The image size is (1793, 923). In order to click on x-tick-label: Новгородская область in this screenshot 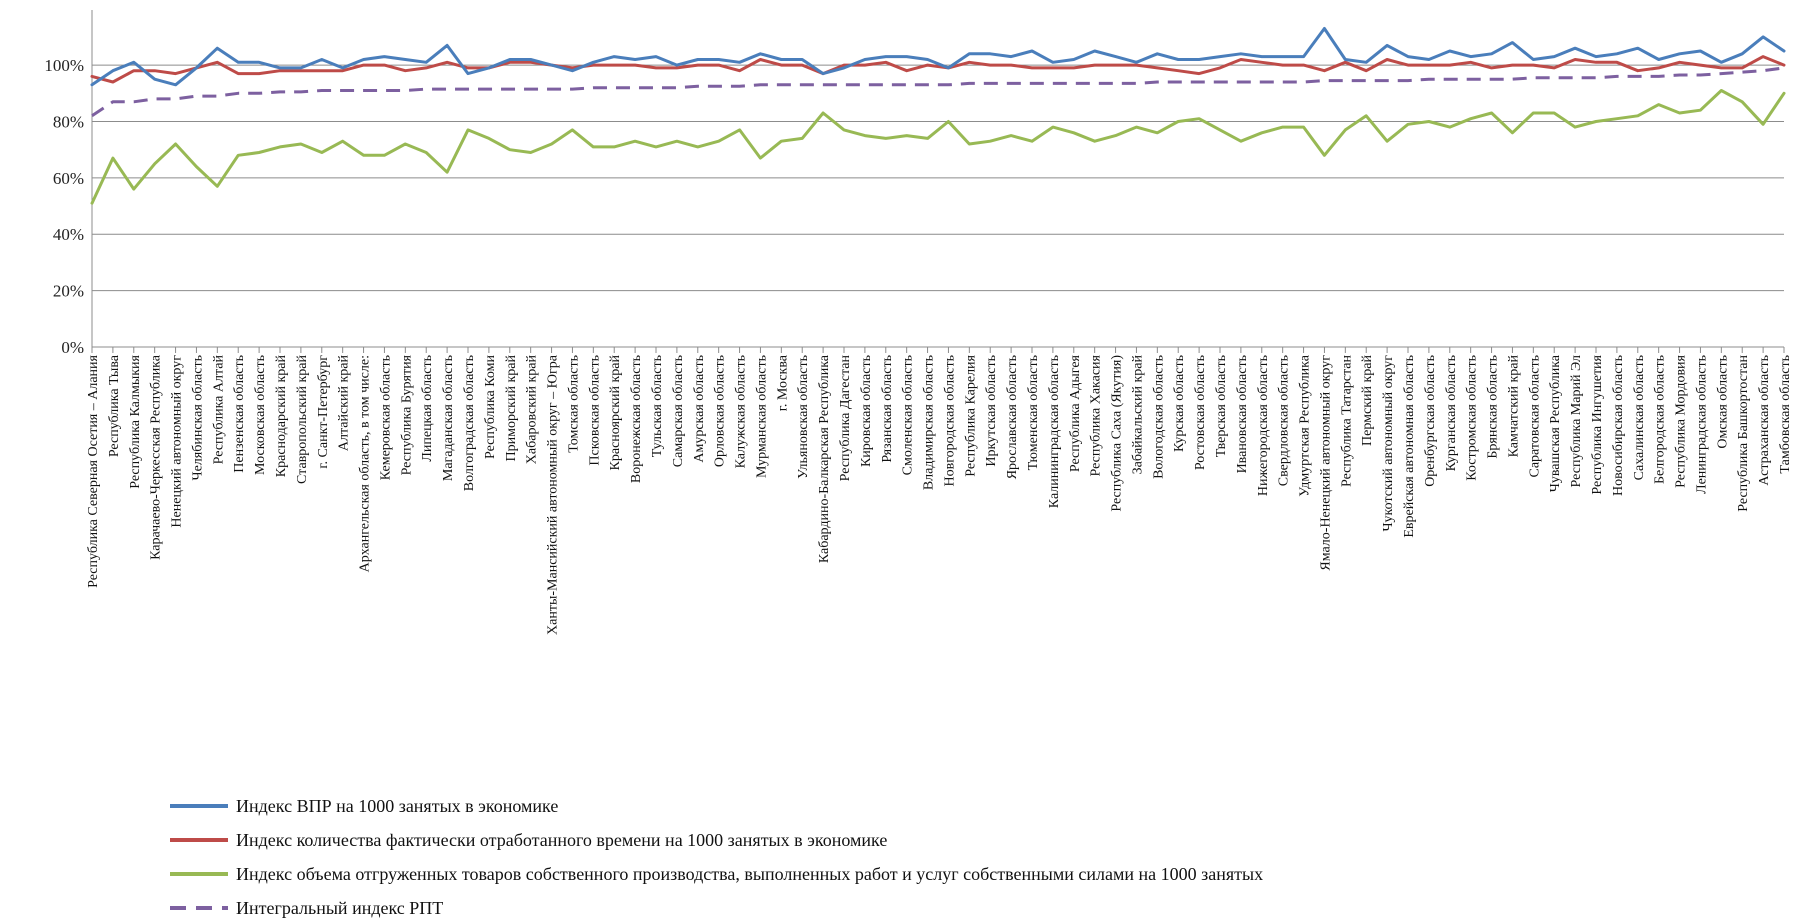, I will do `click(949, 420)`.